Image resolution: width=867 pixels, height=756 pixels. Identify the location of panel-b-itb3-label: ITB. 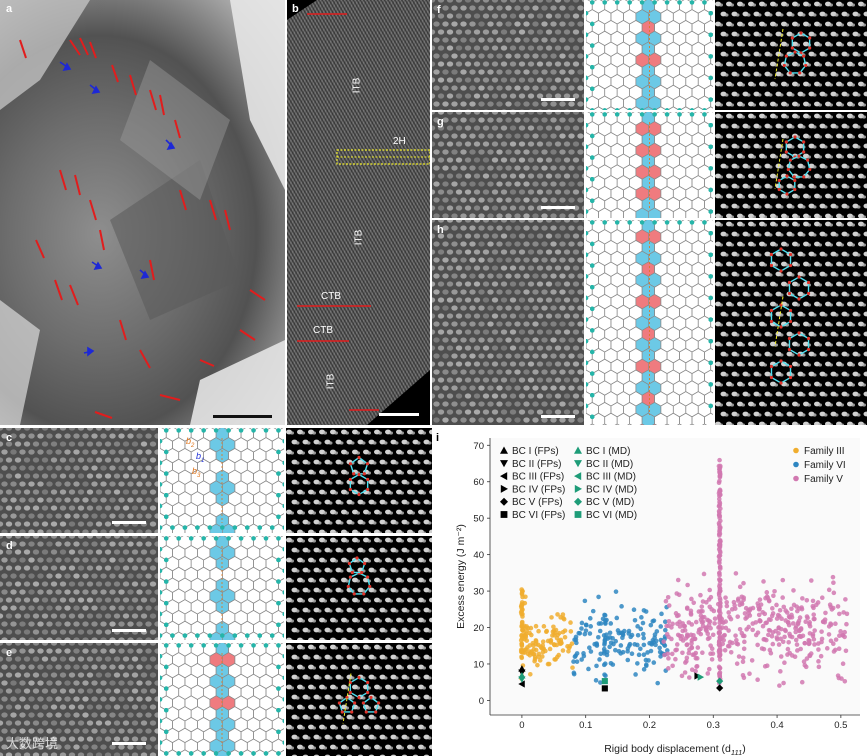
(331, 381).